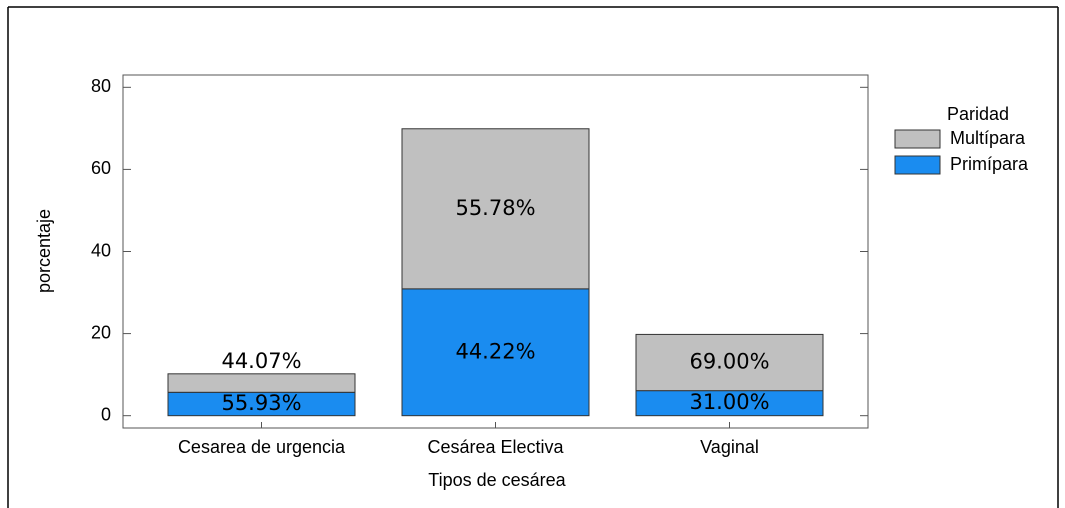  Describe the element at coordinates (101, 332) in the screenshot. I see `y-tick-label: 20` at that location.